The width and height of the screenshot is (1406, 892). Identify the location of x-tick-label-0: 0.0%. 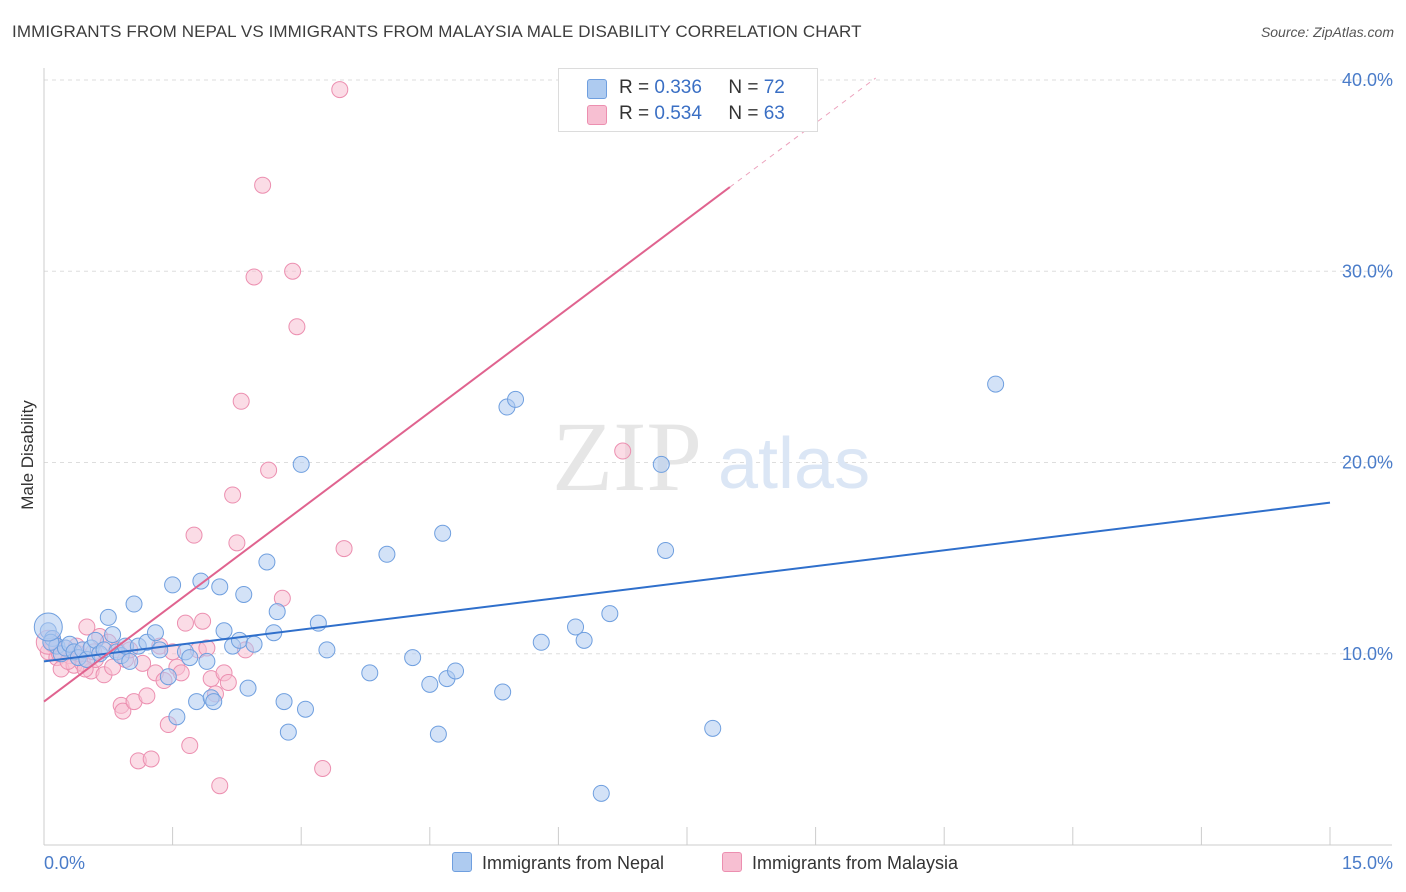
(64, 863).